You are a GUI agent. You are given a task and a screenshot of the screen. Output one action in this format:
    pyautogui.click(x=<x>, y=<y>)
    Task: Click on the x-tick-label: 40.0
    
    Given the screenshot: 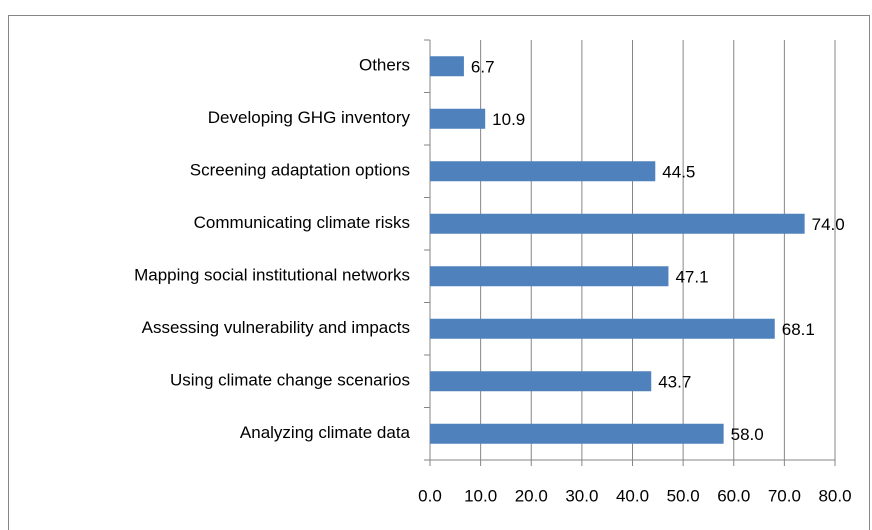 What is the action you would take?
    pyautogui.click(x=632, y=495)
    